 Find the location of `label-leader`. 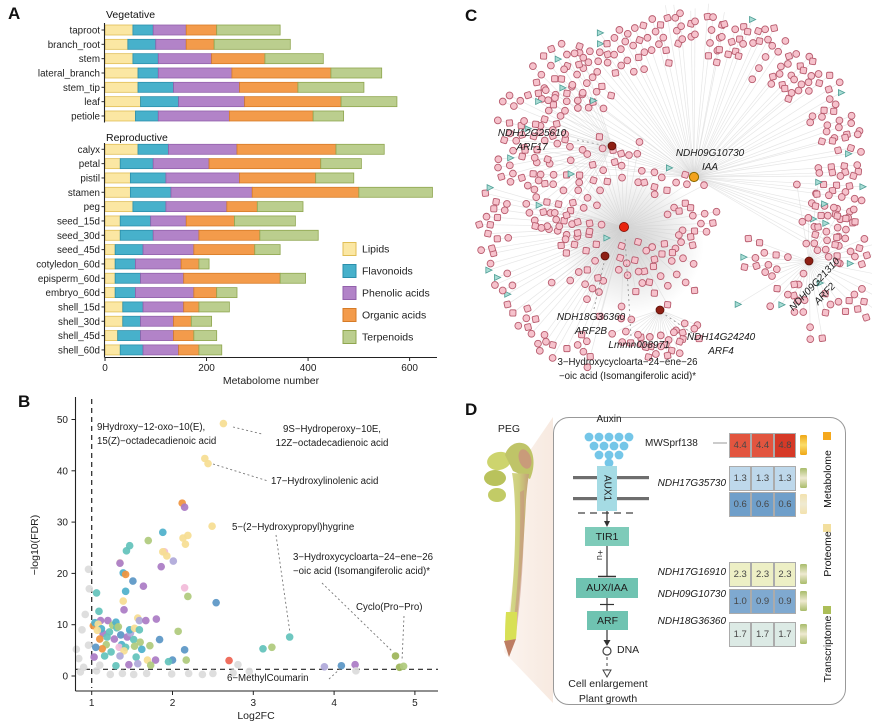

label-leader is located at coordinates (599, 283).